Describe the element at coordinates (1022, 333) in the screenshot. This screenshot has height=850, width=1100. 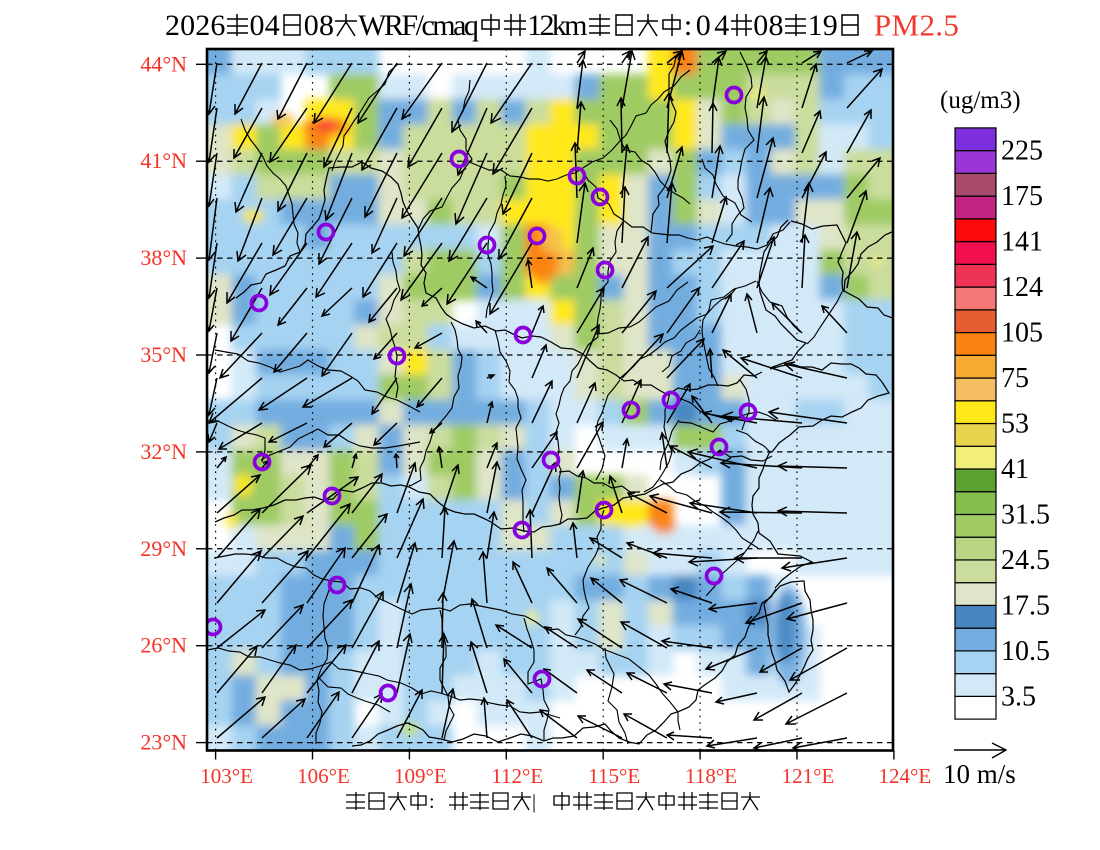
I see `svg-text: 105` at that location.